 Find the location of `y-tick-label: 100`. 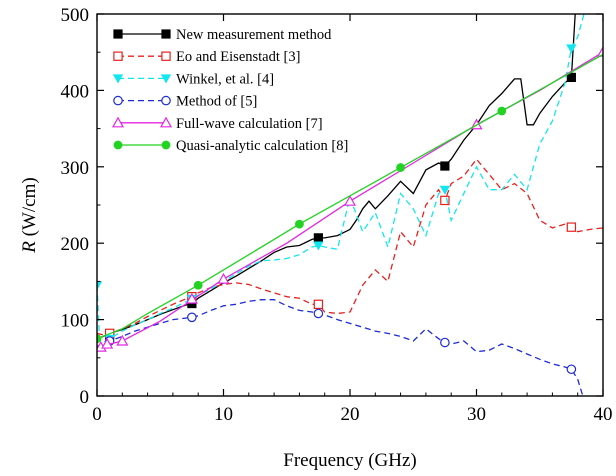

y-tick-label: 100 is located at coordinates (75, 321).